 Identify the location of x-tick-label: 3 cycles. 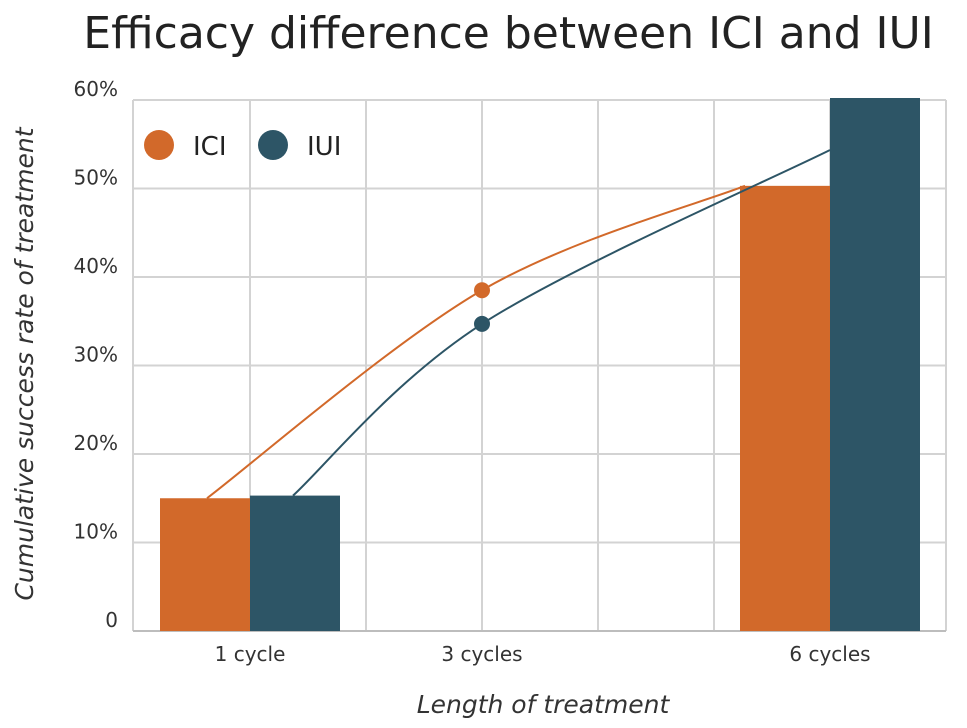
(481, 654).